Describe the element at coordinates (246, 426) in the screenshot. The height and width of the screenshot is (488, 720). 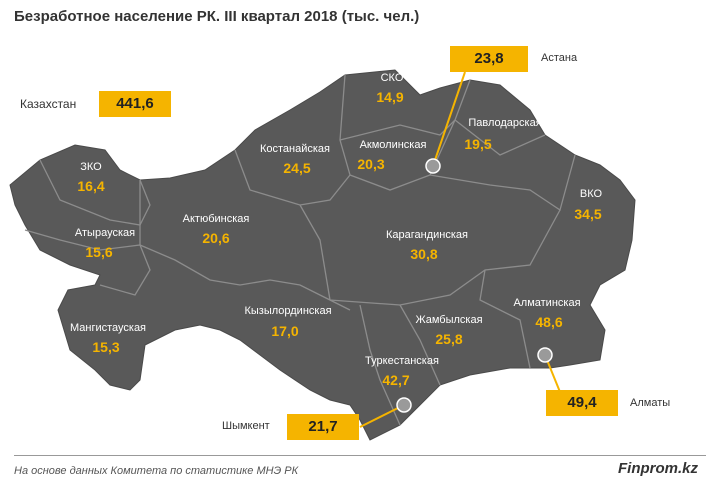
I see `shymkent-label: Шымкент` at that location.